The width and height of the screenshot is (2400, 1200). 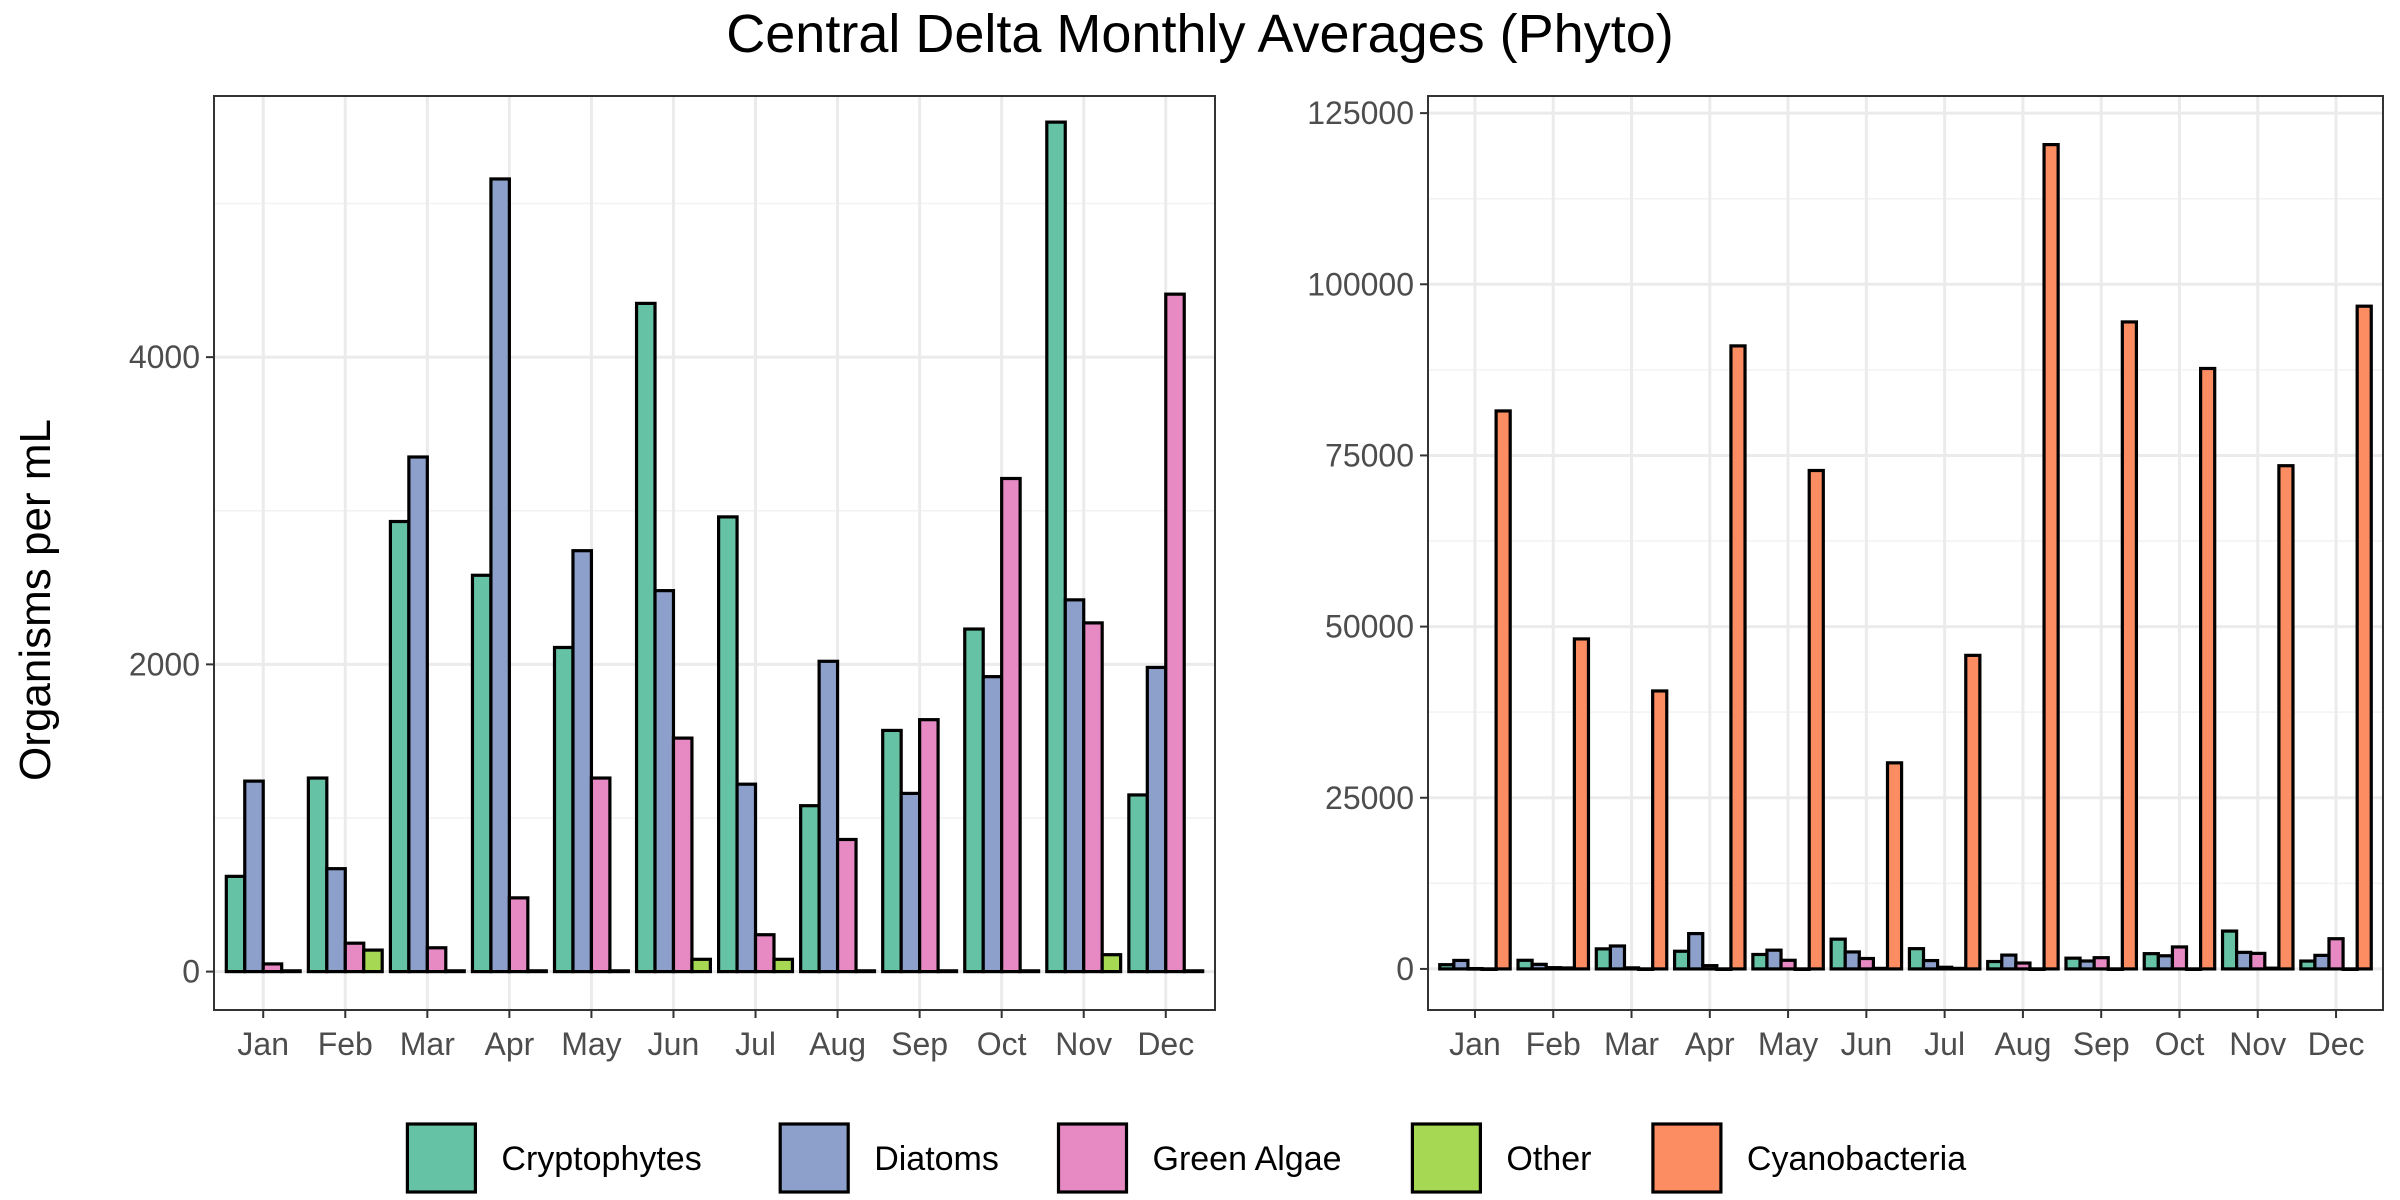 What do you see at coordinates (728, 744) in the screenshot?
I see `bar-cryptophytes-jul` at bounding box center [728, 744].